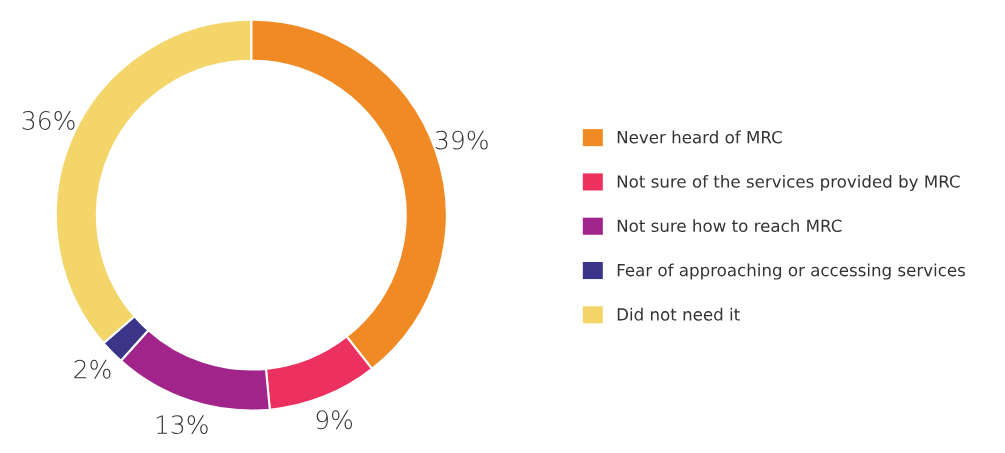 This screenshot has width=1005, height=453. What do you see at coordinates (48, 120) in the screenshot?
I see `data-label: 36%` at bounding box center [48, 120].